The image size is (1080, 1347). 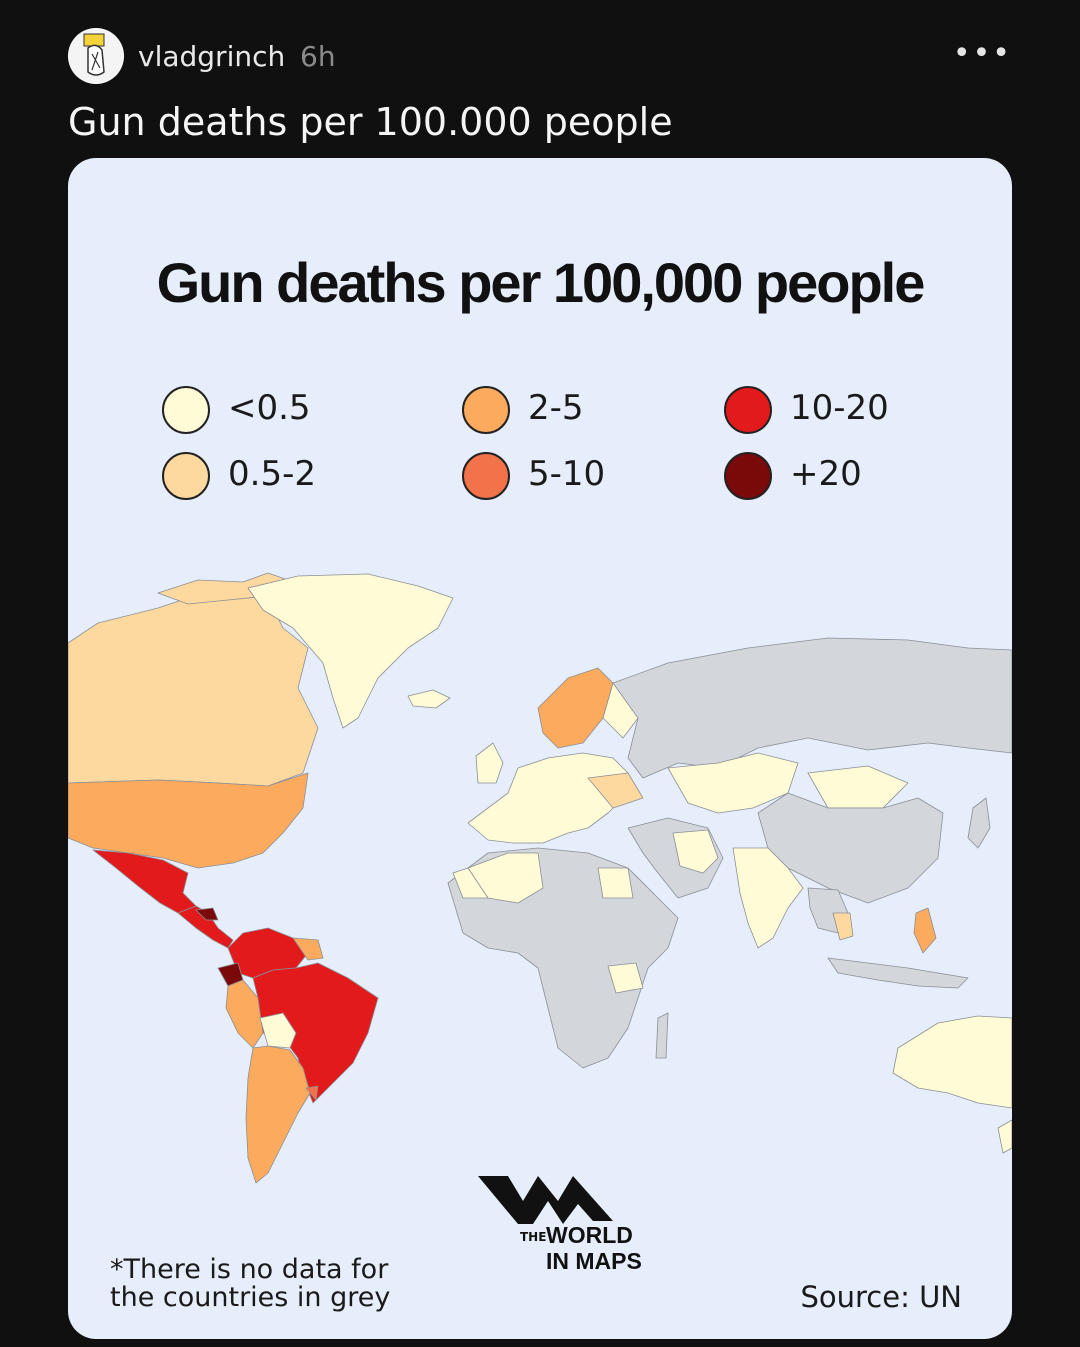 I want to click on infographic-title: Gun deaths per 100,000 people, so click(x=541, y=282).